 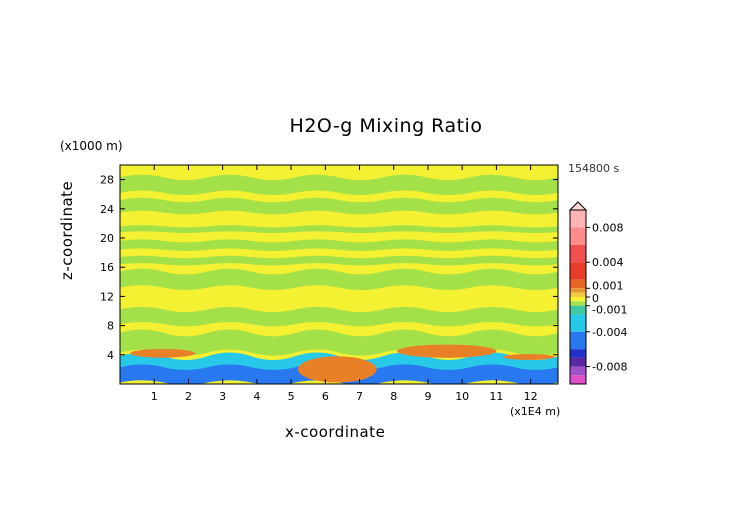 I want to click on y-tick-label: 12, so click(x=107, y=296).